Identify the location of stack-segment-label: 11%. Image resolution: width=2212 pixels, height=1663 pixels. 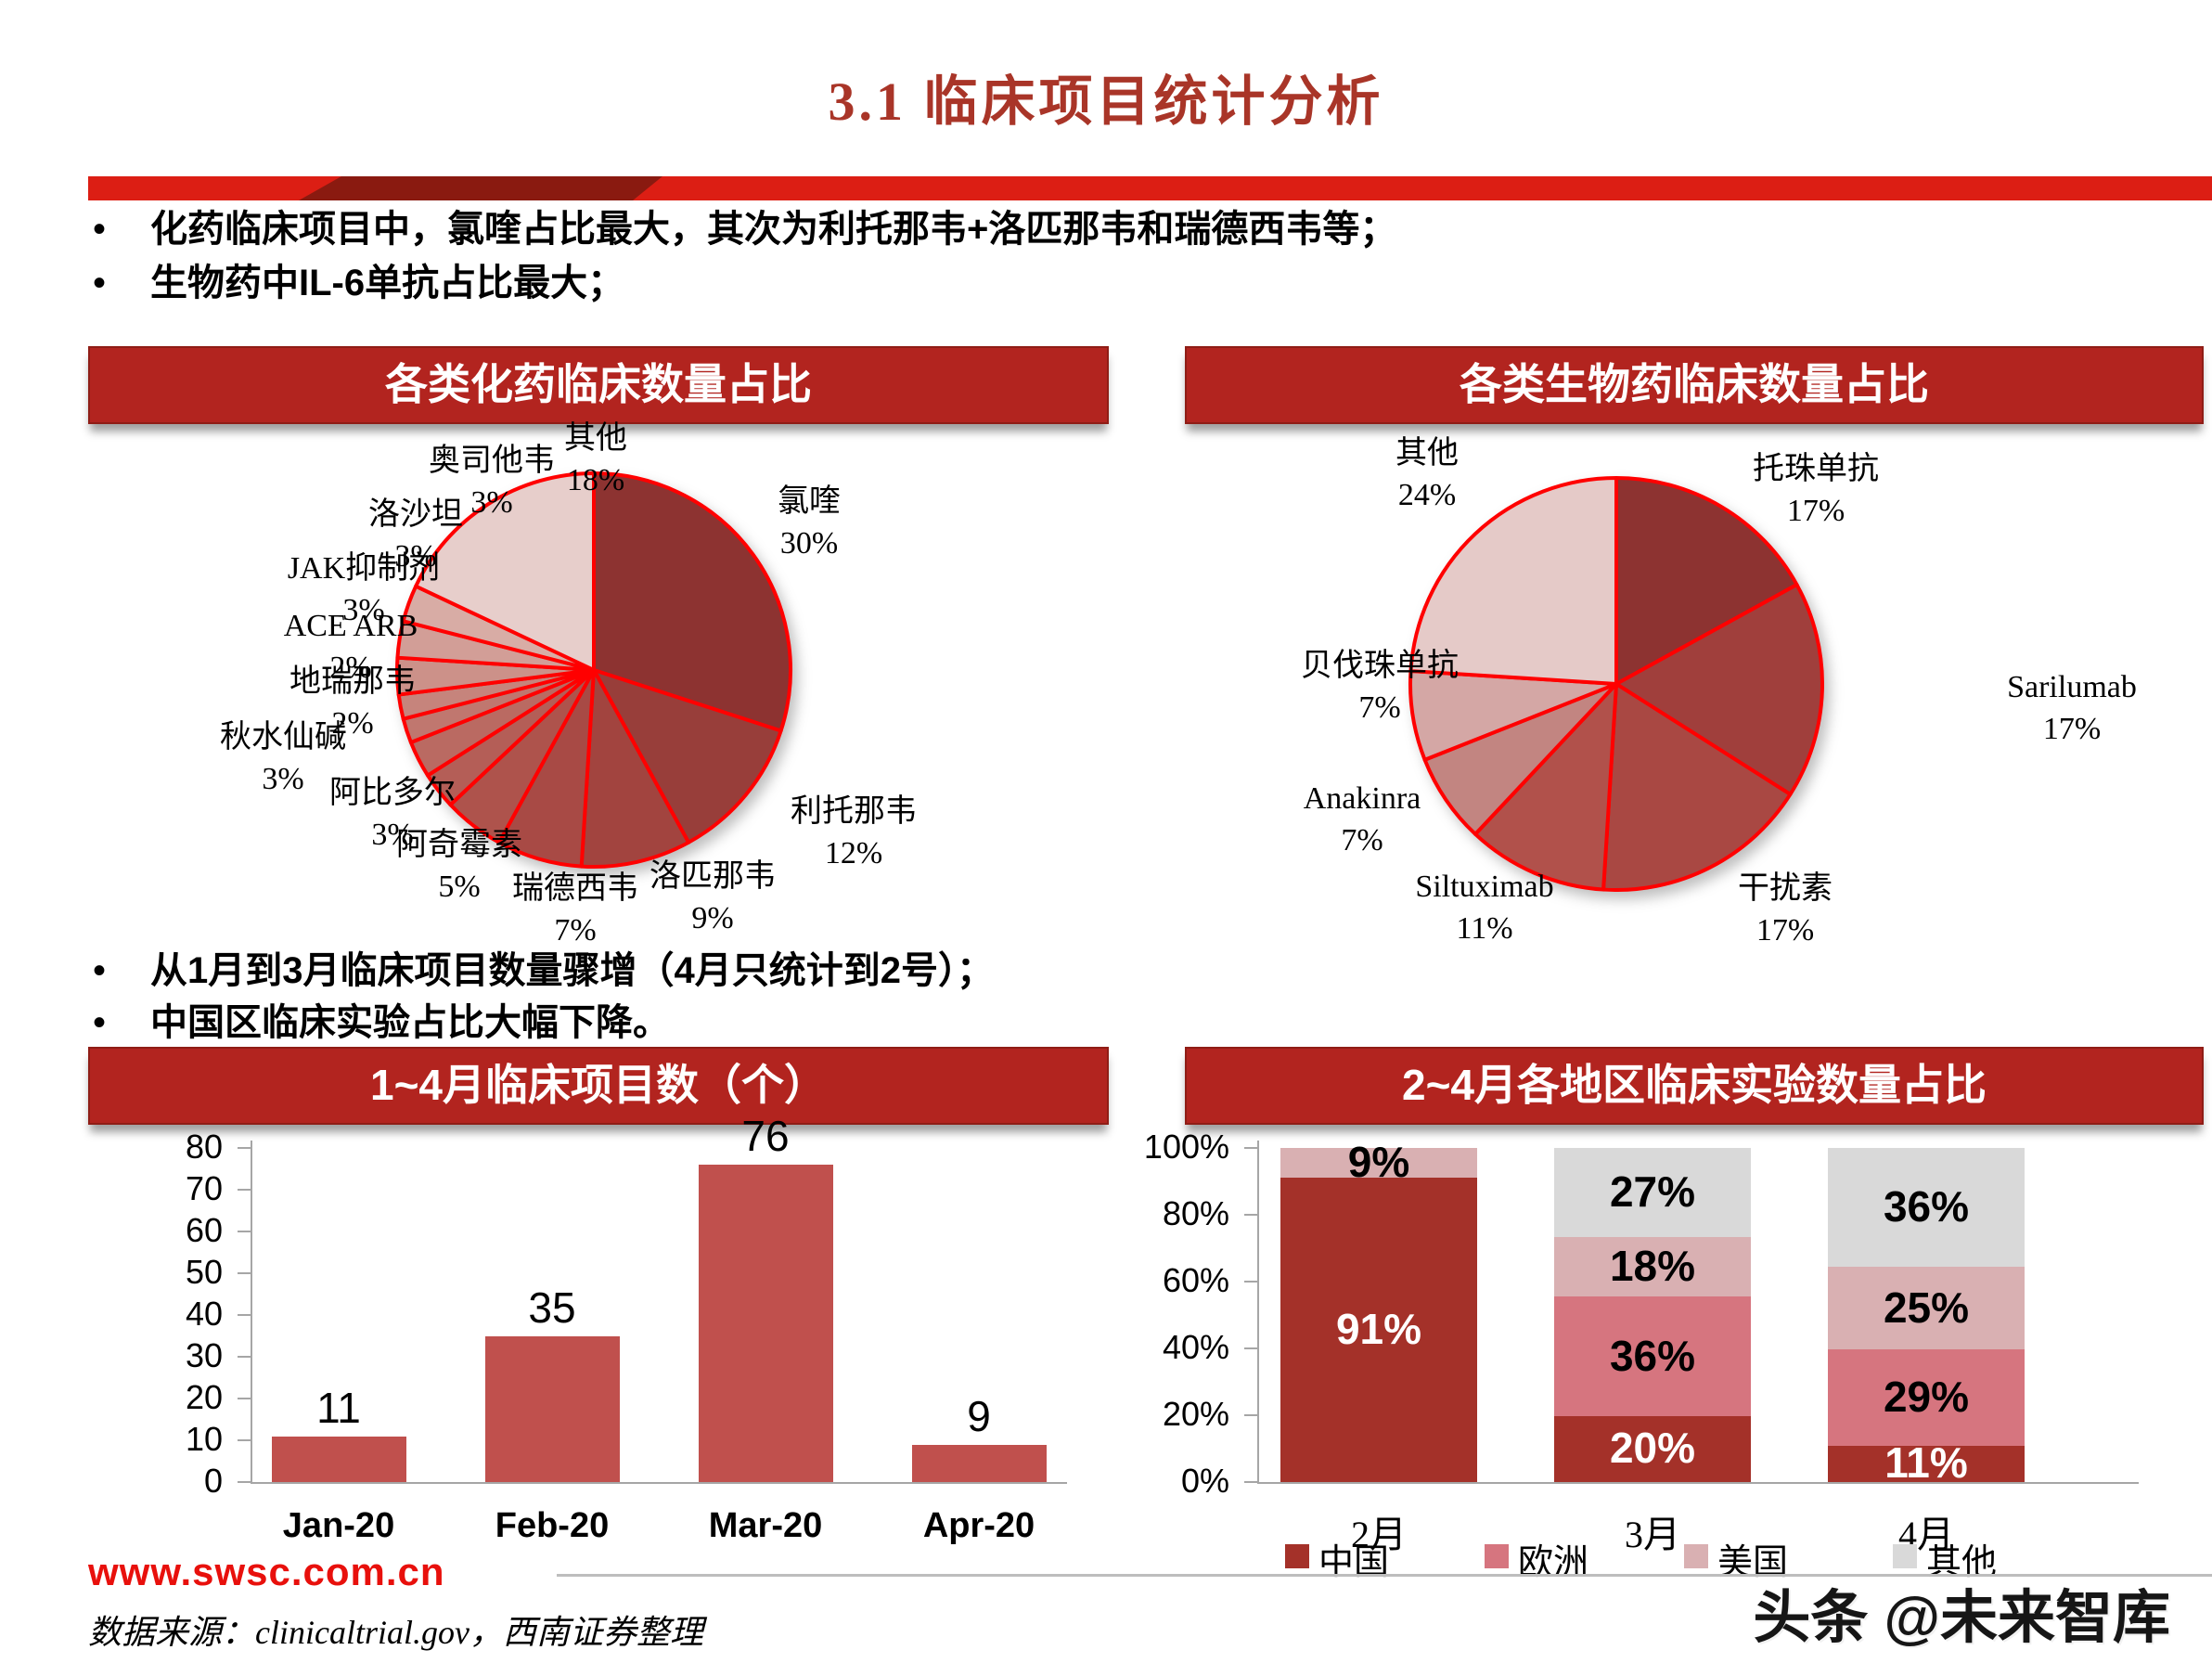
(1926, 1463).